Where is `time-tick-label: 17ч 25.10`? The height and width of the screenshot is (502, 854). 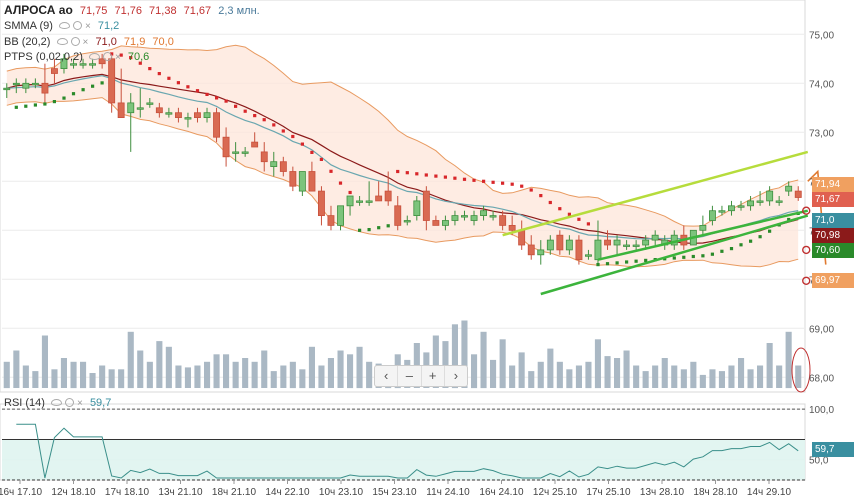 time-tick-label: 17ч 25.10 is located at coordinates (608, 492).